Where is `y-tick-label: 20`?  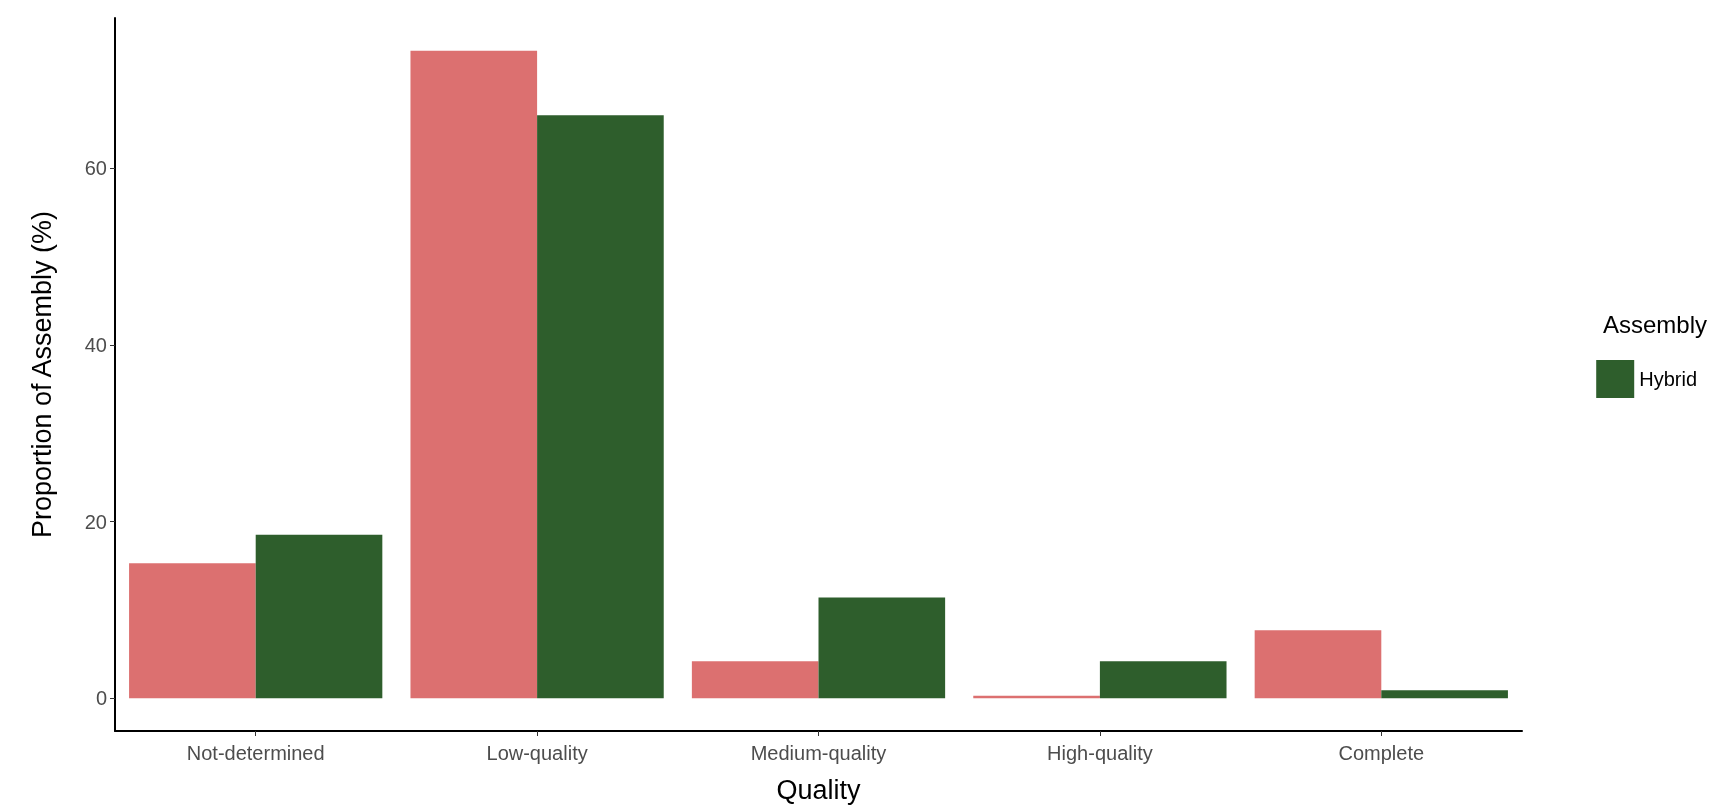
y-tick-label: 20 is located at coordinates (95, 521).